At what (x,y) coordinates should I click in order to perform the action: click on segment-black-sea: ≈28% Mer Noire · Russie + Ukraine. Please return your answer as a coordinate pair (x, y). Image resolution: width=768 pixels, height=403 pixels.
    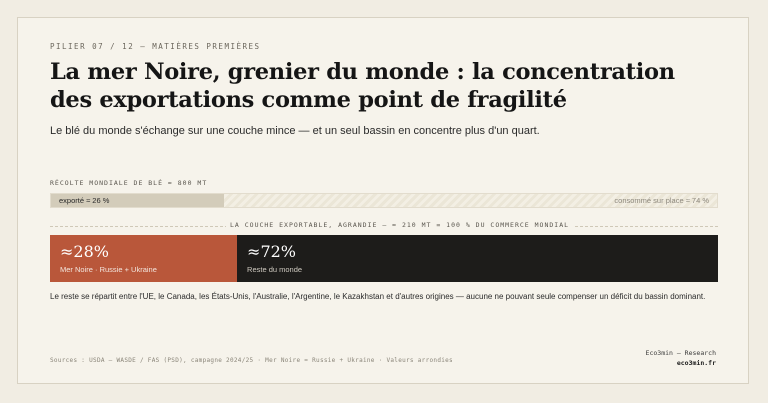
    Looking at the image, I should click on (144, 258).